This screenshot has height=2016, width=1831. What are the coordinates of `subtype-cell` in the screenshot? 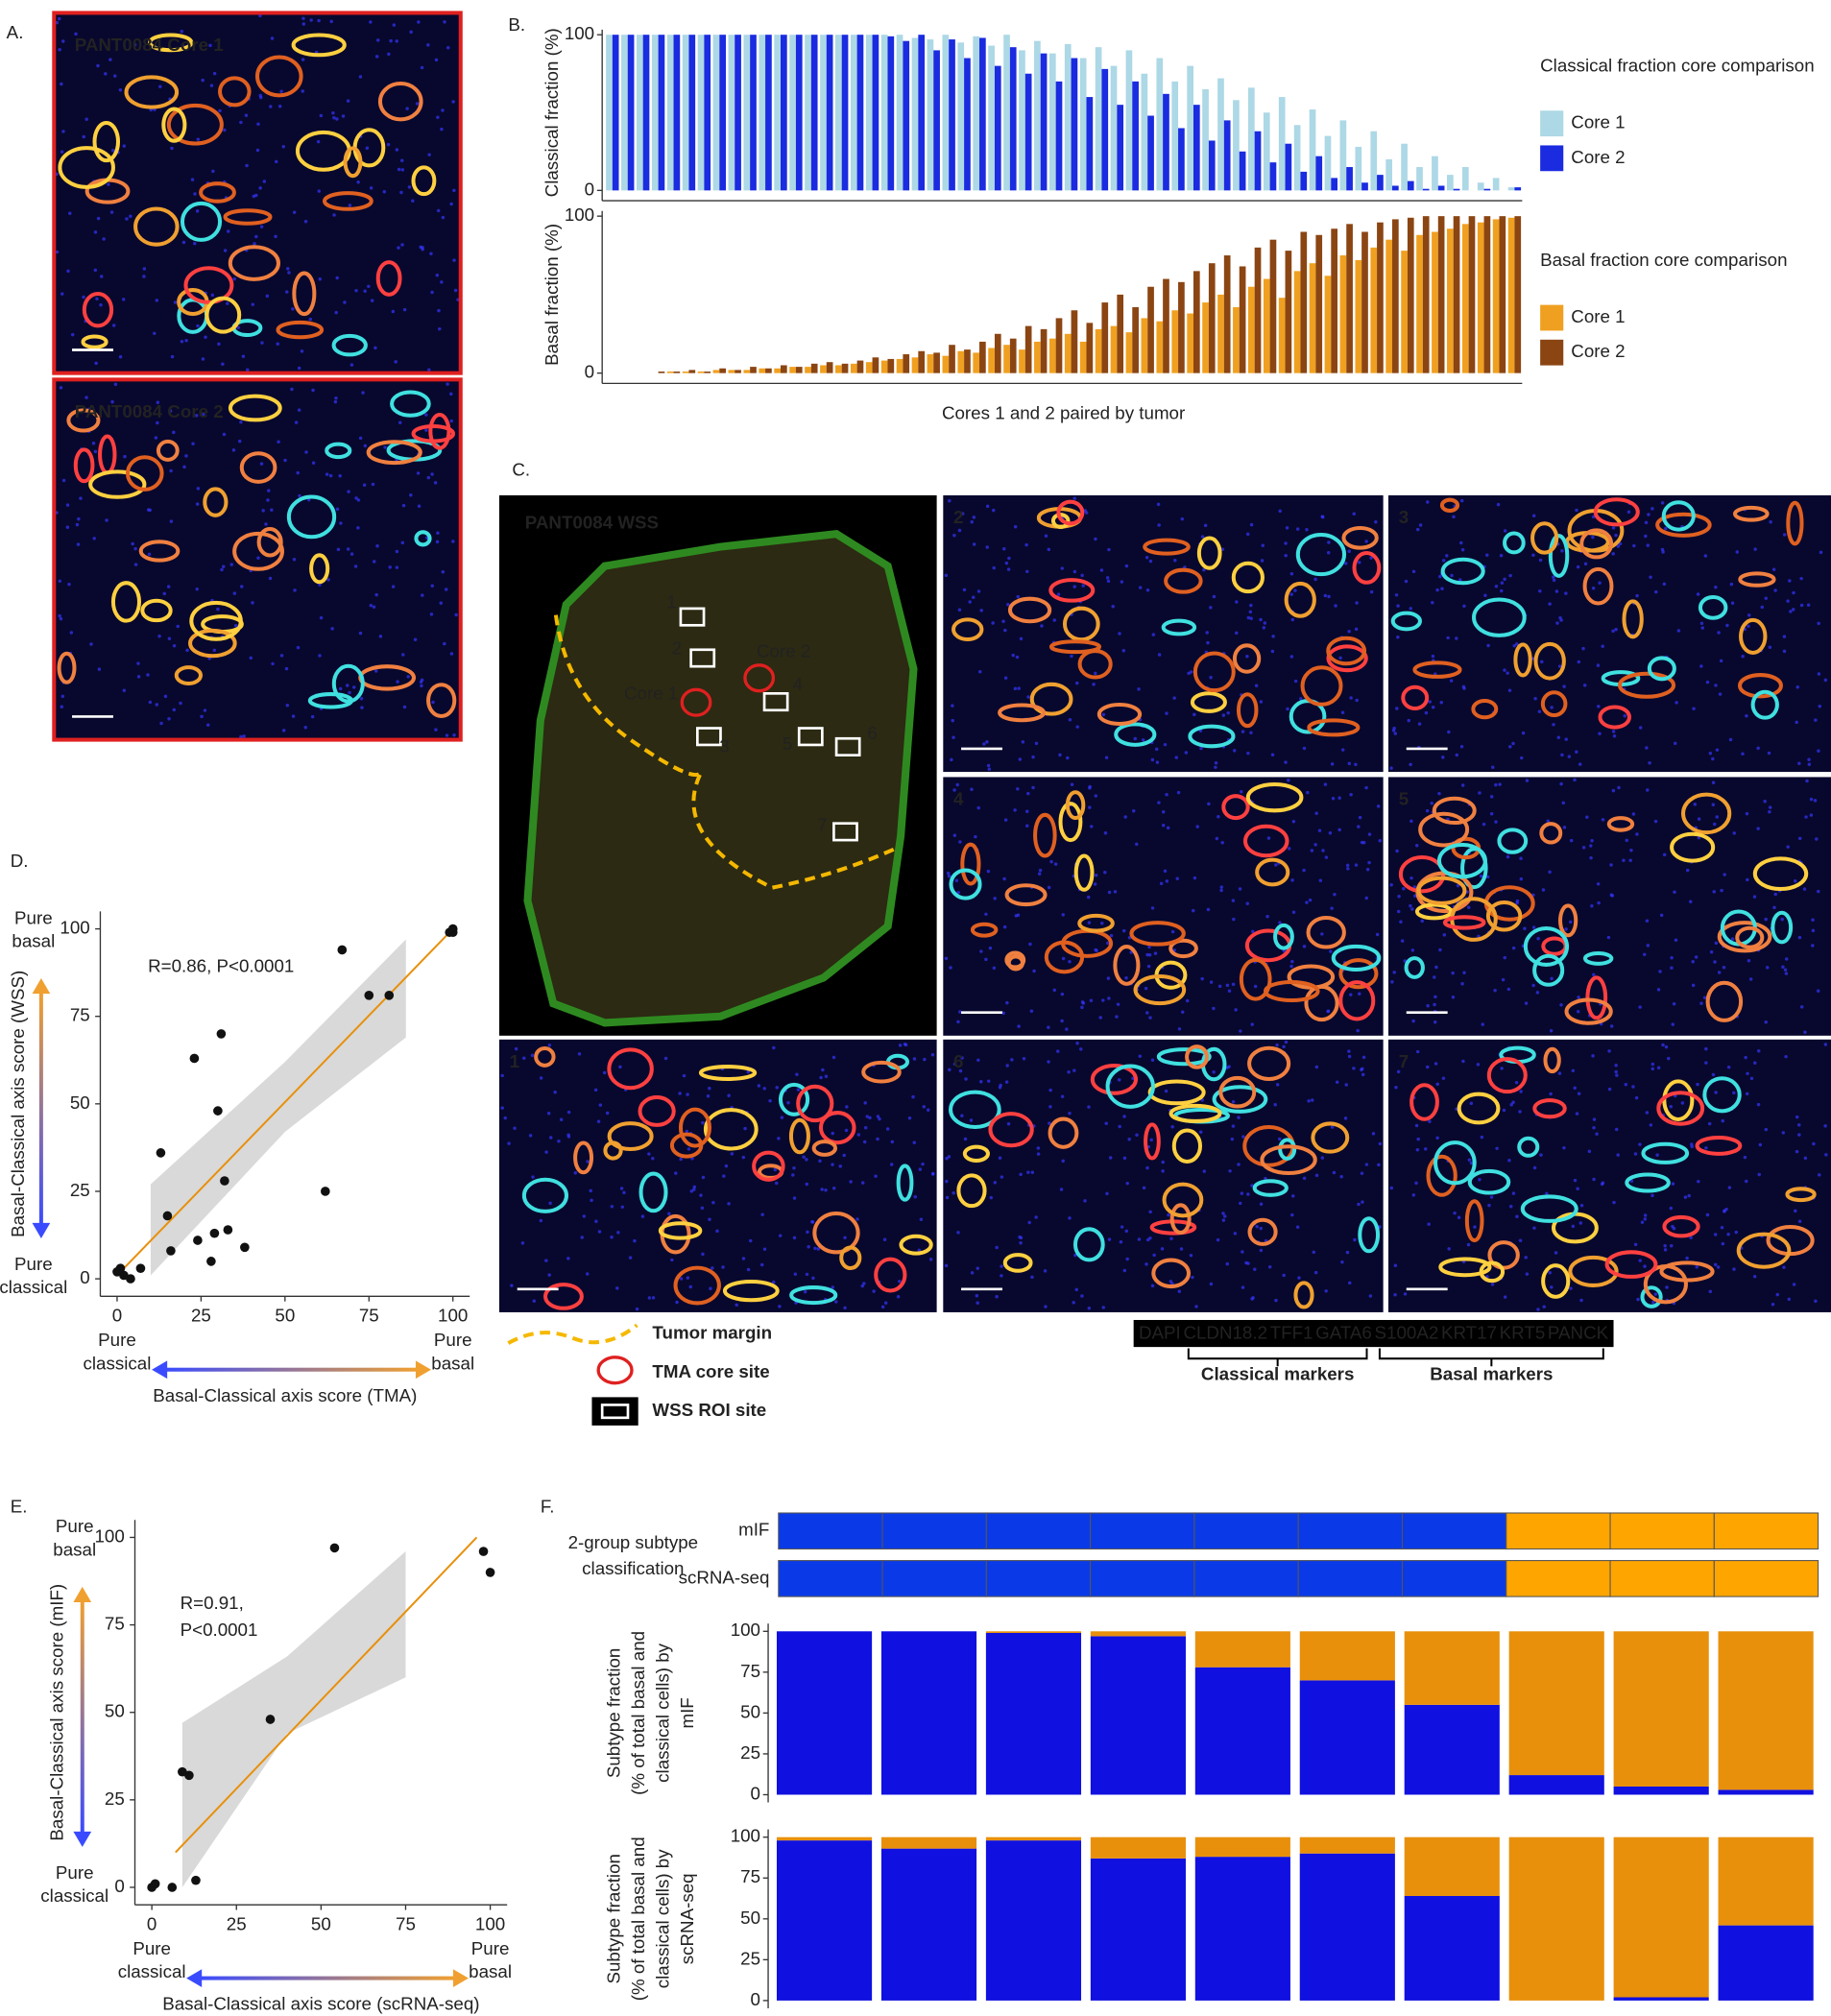 It's located at (934, 1531).